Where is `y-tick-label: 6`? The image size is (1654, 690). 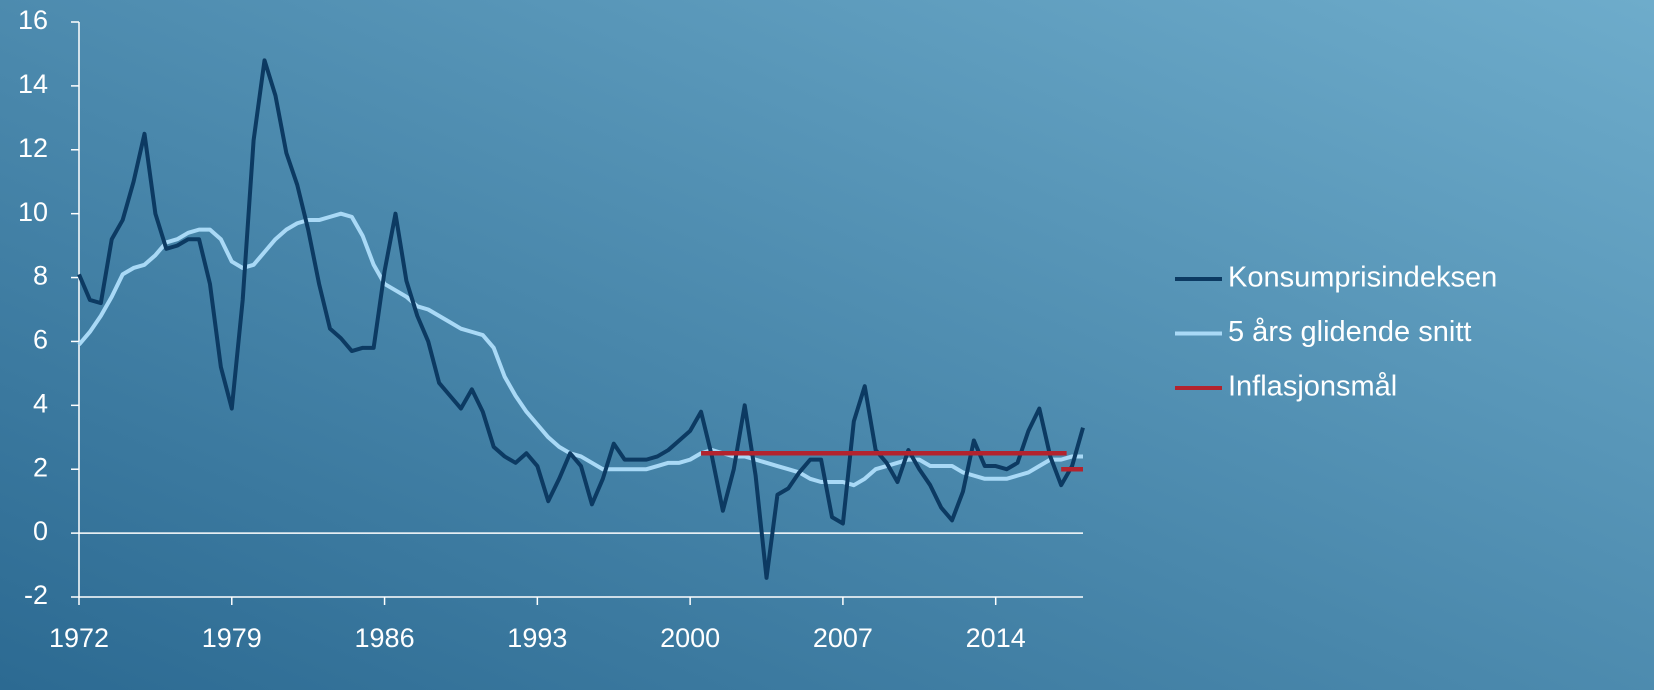 y-tick-label: 6 is located at coordinates (40, 340).